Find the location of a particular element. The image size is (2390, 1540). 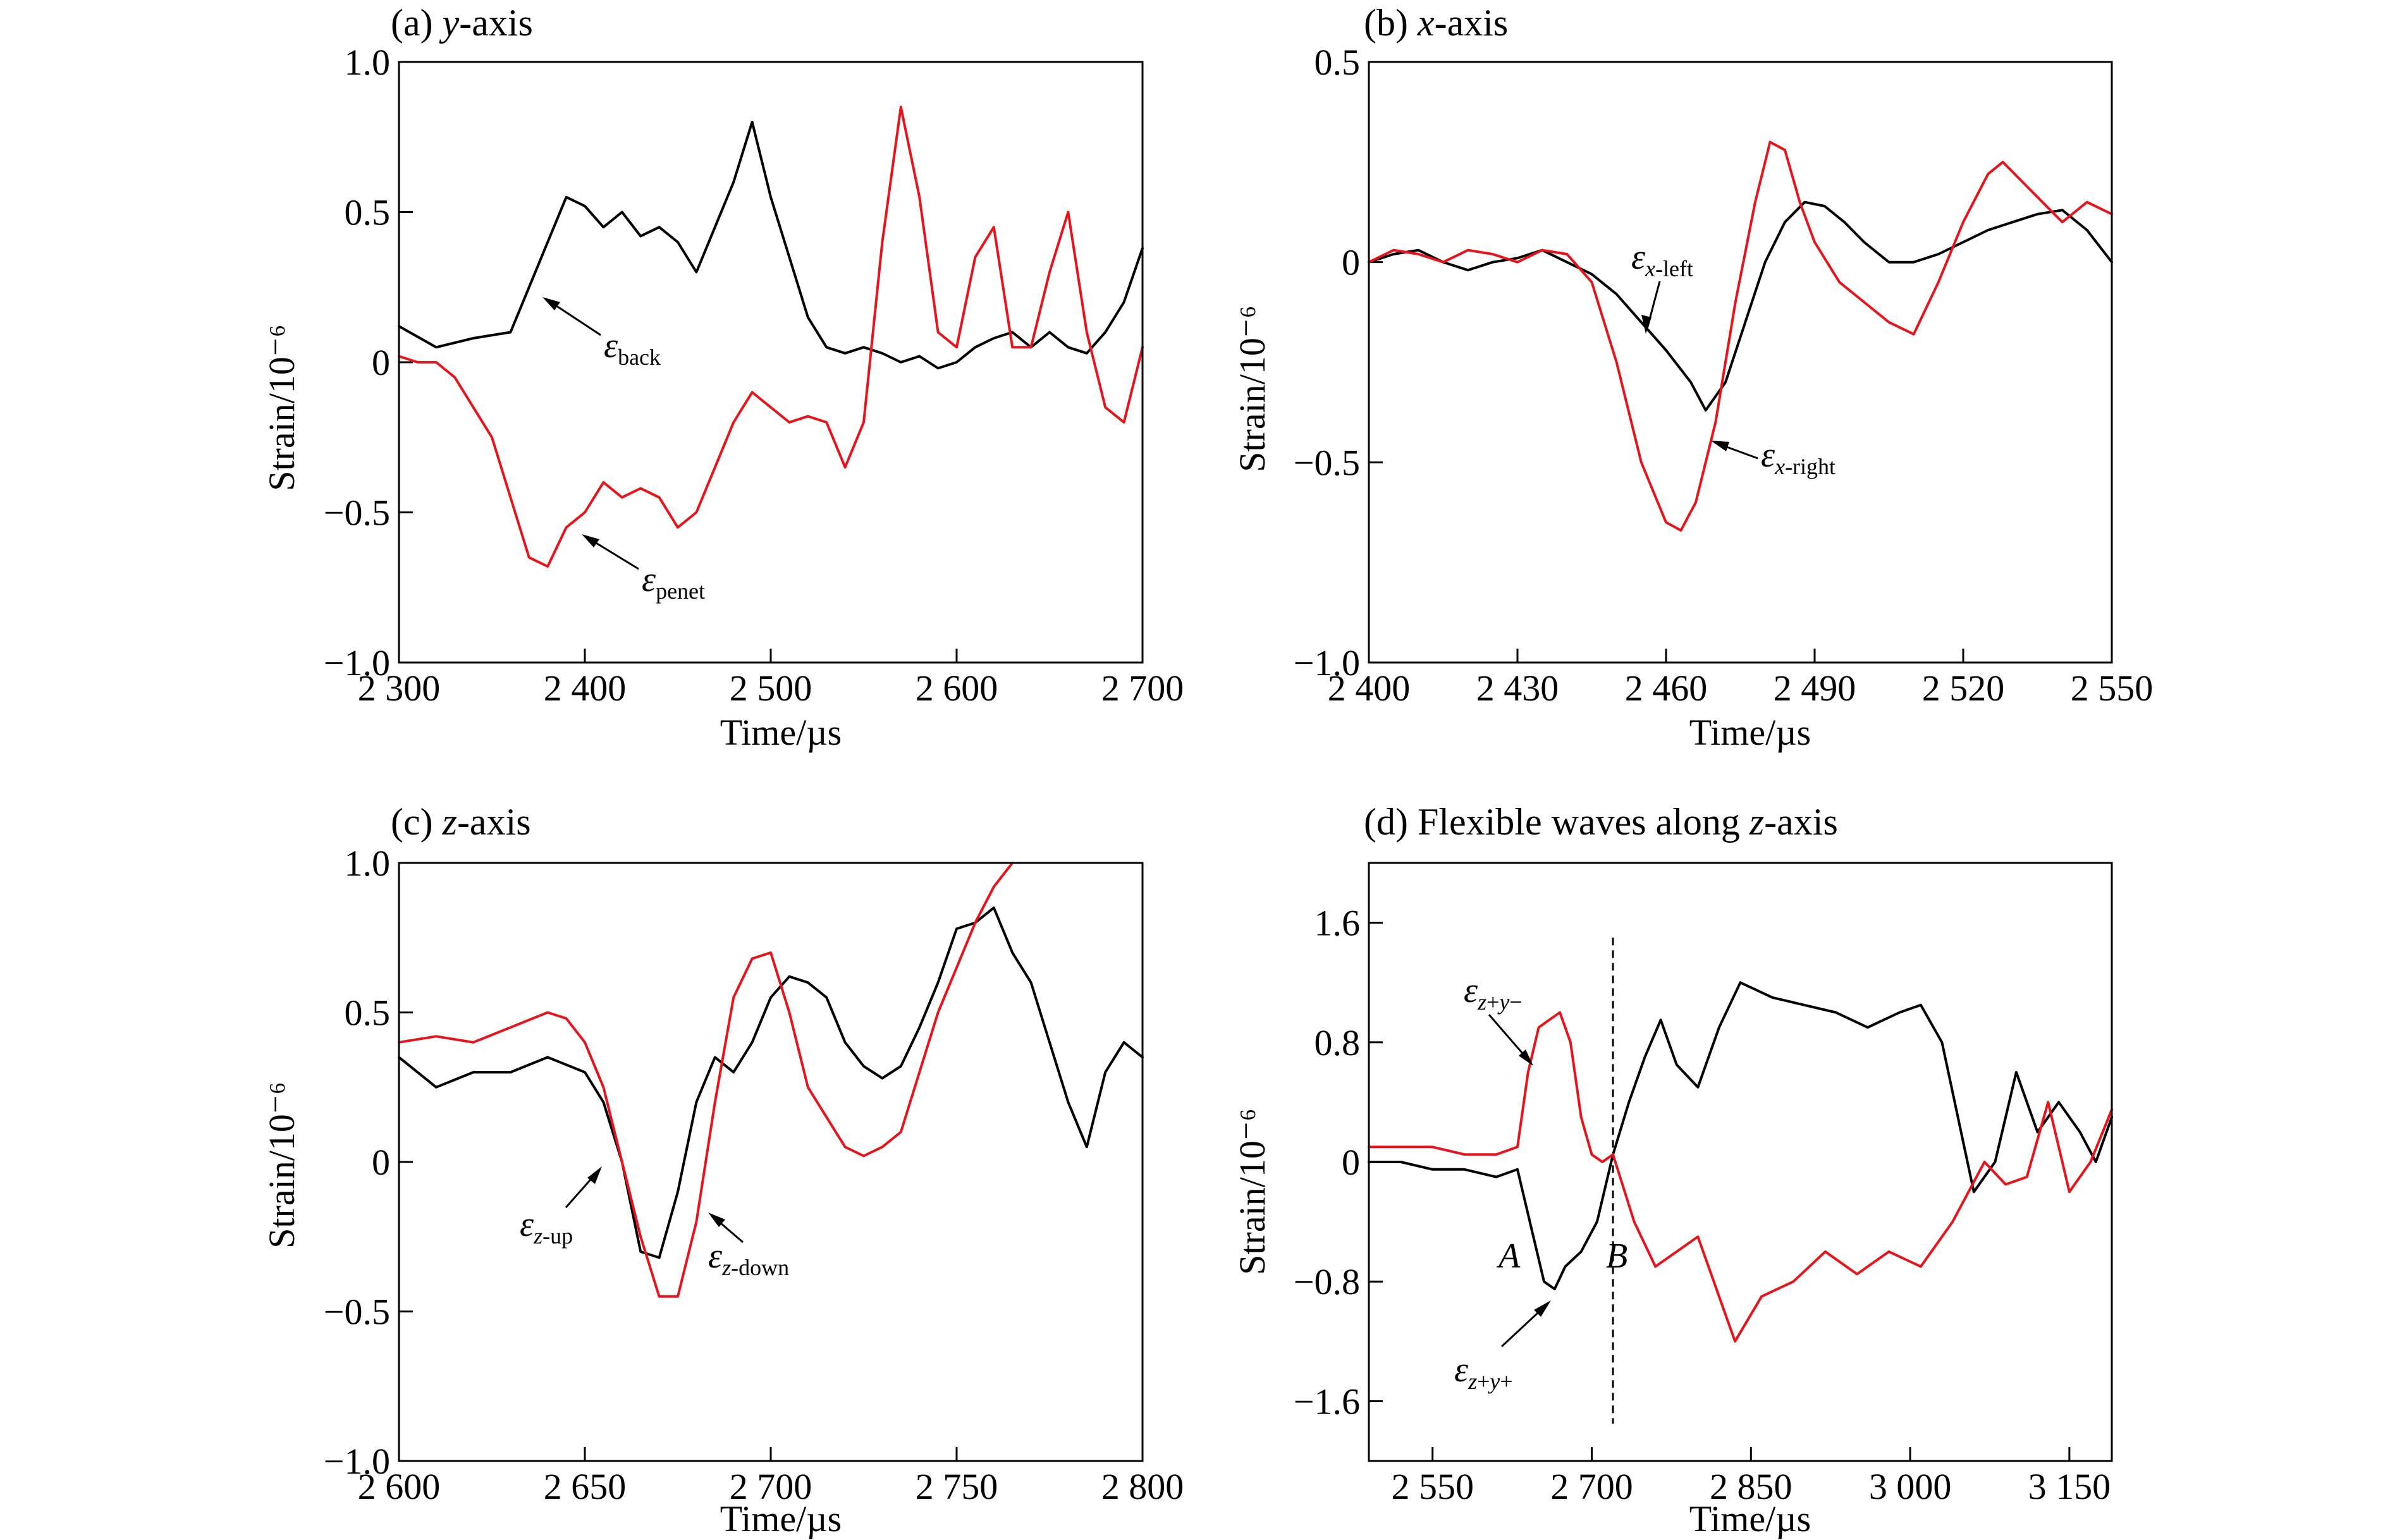

series-line-z-up is located at coordinates (771, 1082).